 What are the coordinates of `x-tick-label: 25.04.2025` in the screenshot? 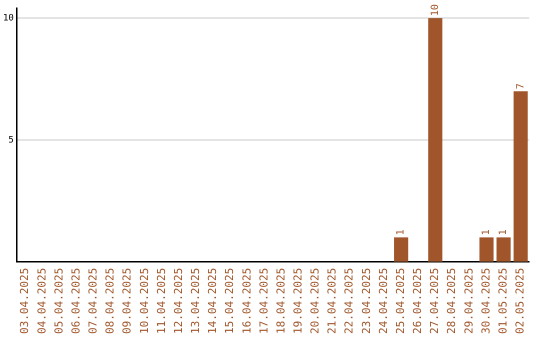 It's located at (400, 301).